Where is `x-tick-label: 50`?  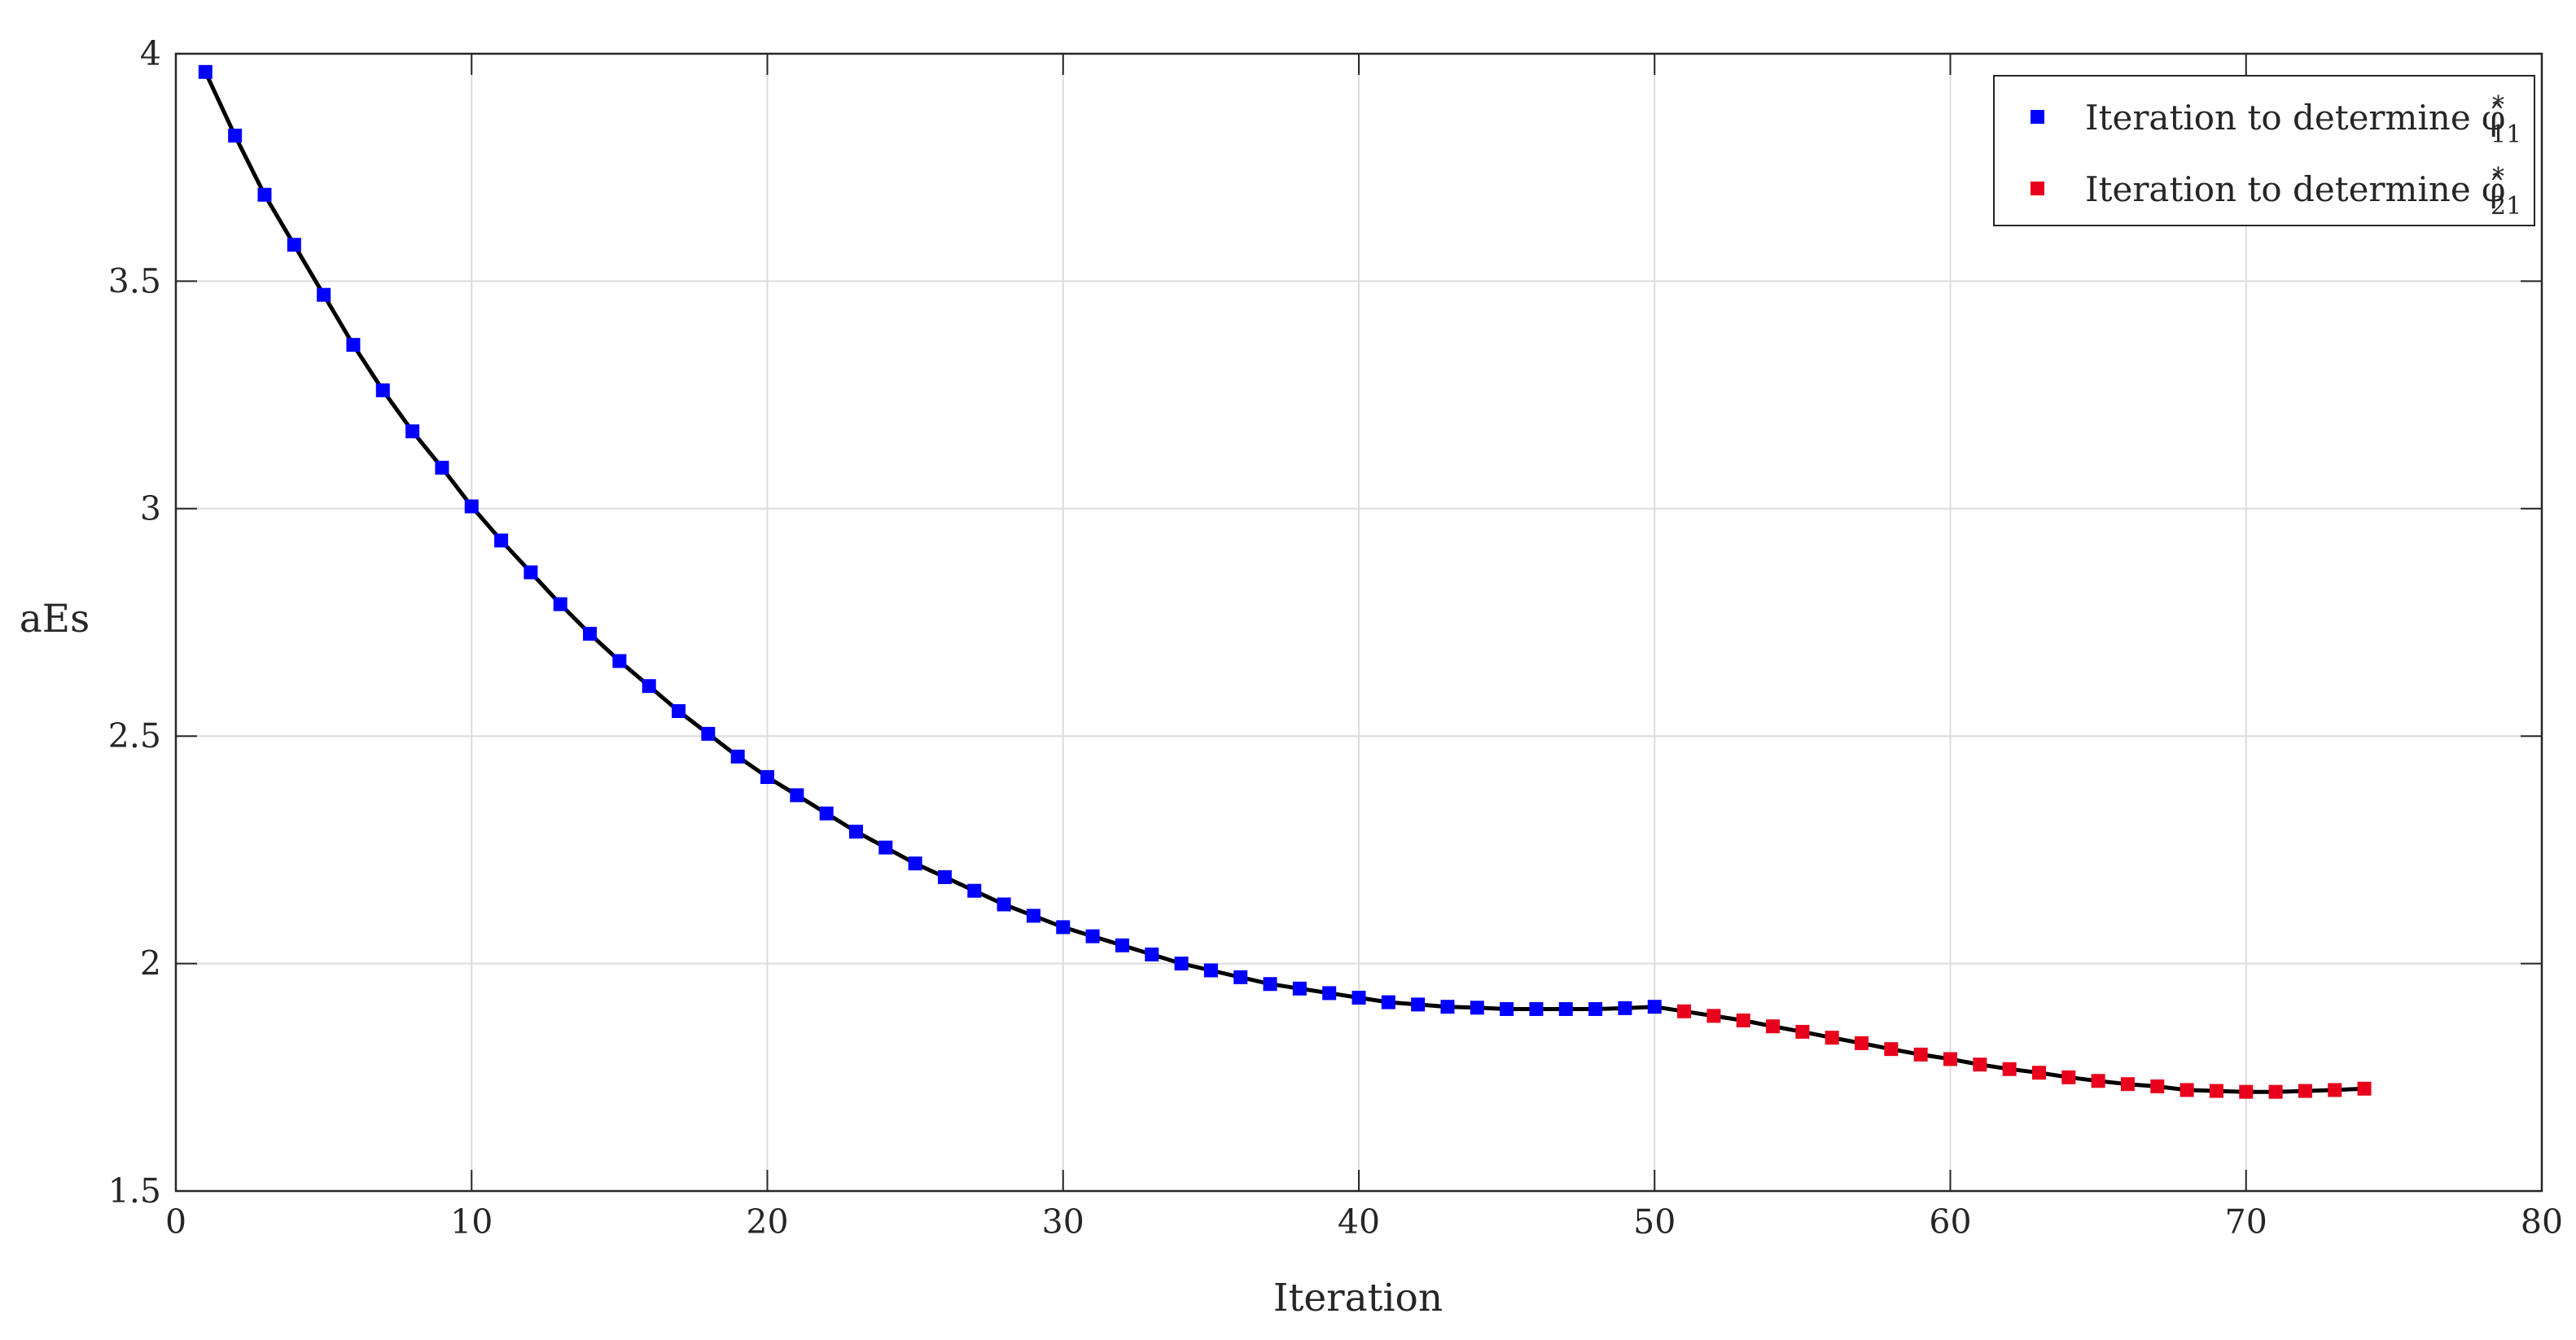
x-tick-label: 50 is located at coordinates (1654, 1221).